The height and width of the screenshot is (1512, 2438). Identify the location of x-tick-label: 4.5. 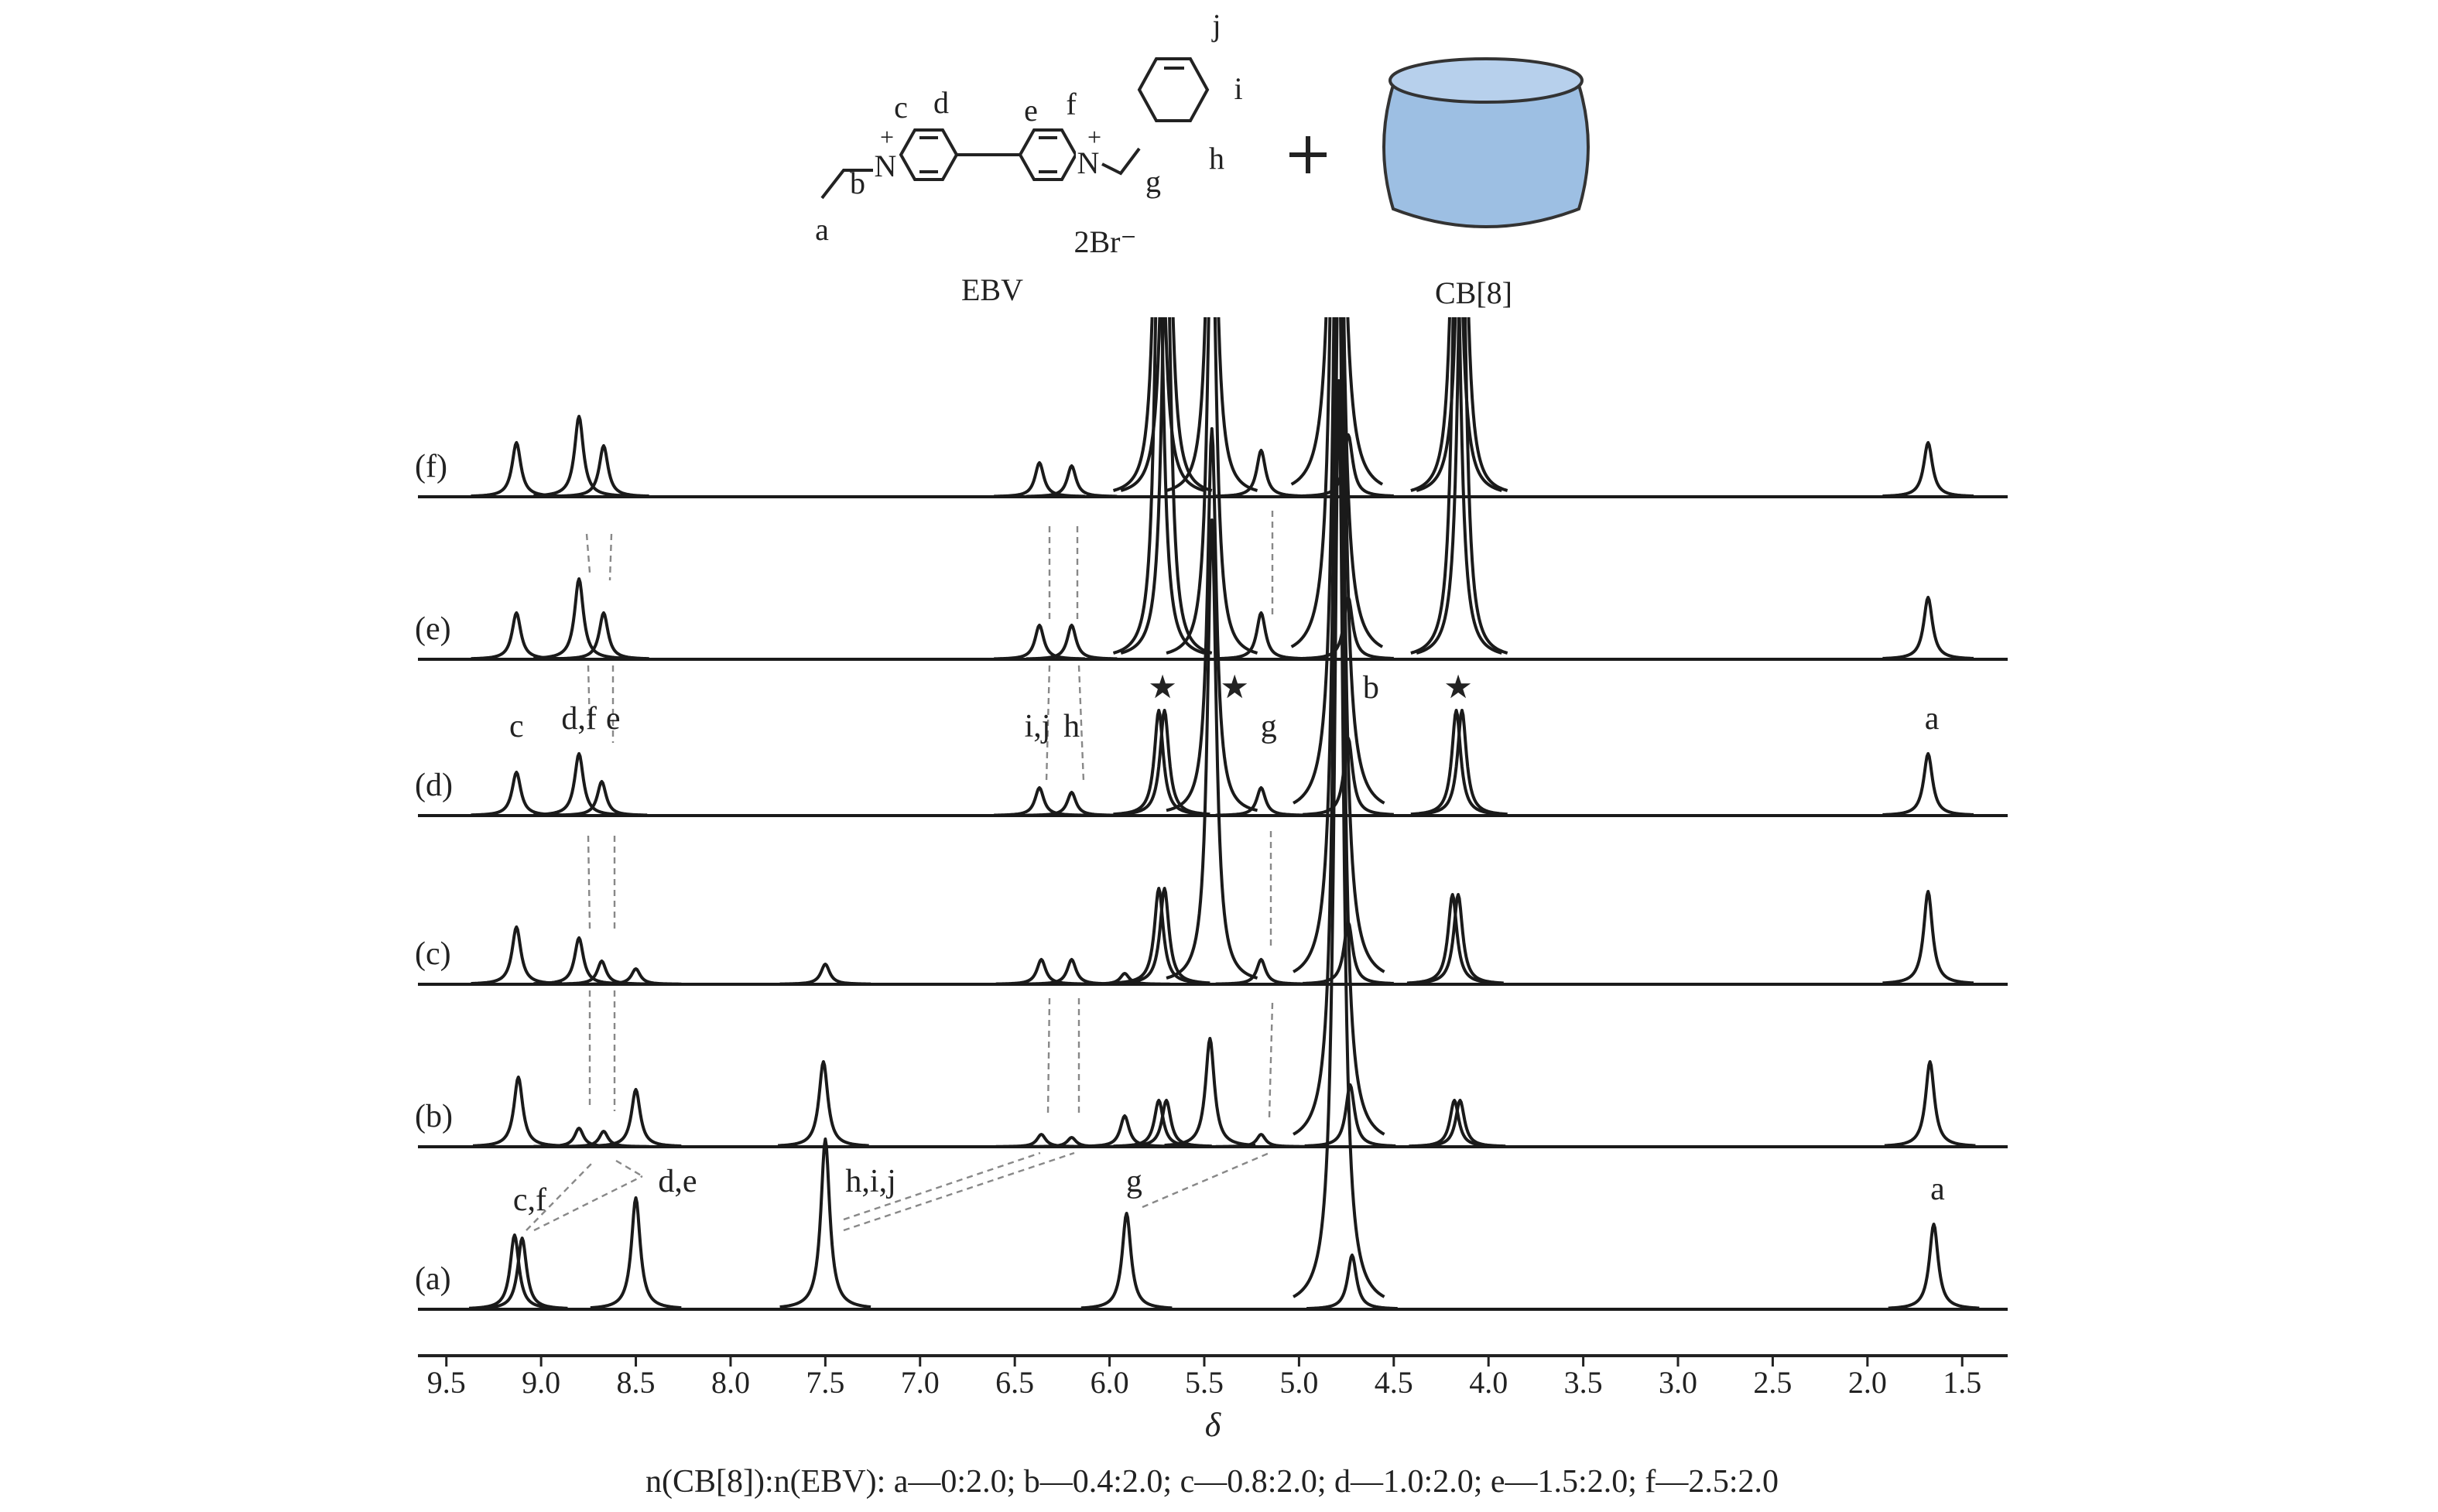
(1394, 1382).